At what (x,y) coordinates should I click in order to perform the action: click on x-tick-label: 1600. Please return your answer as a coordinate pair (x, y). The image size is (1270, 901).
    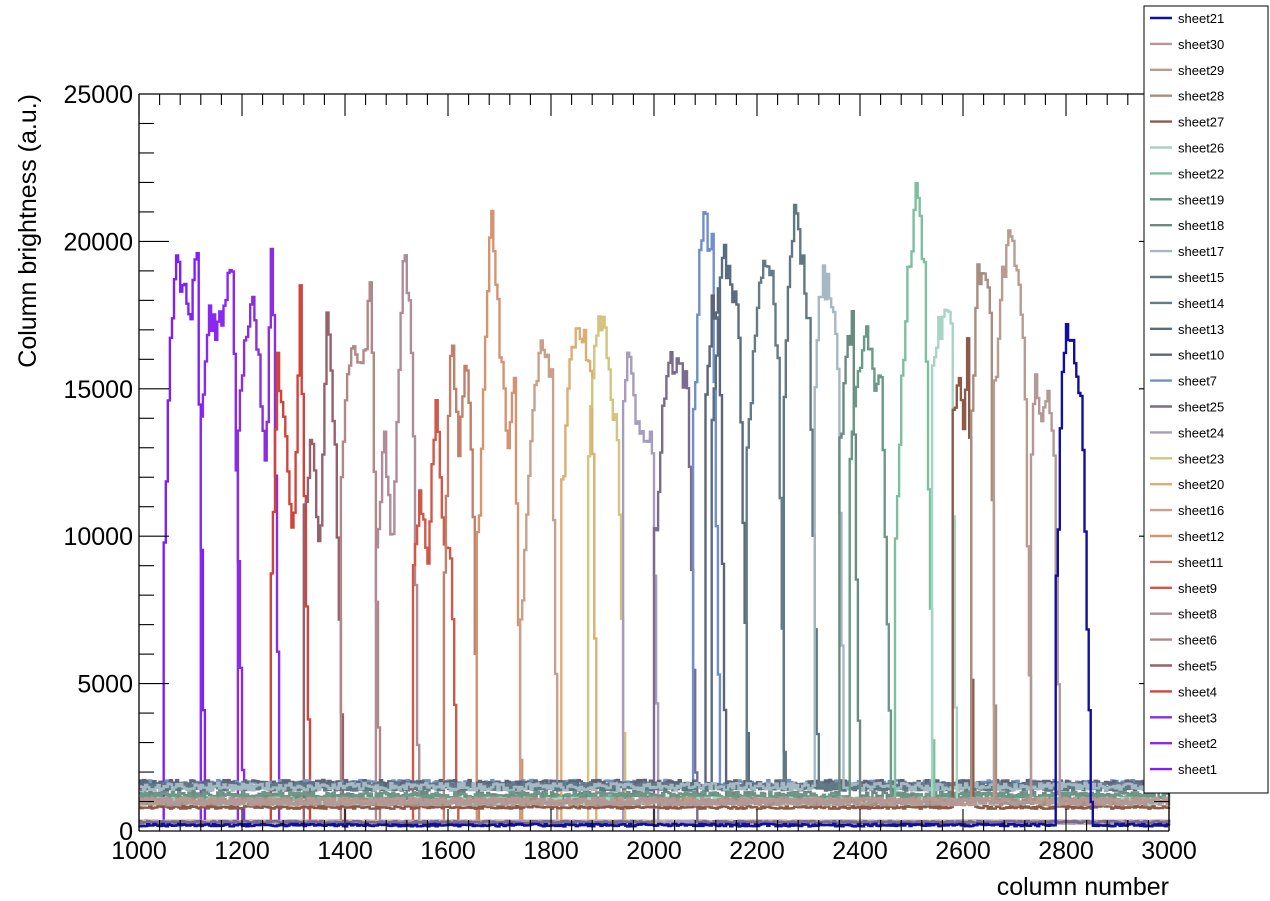
    Looking at the image, I should click on (448, 851).